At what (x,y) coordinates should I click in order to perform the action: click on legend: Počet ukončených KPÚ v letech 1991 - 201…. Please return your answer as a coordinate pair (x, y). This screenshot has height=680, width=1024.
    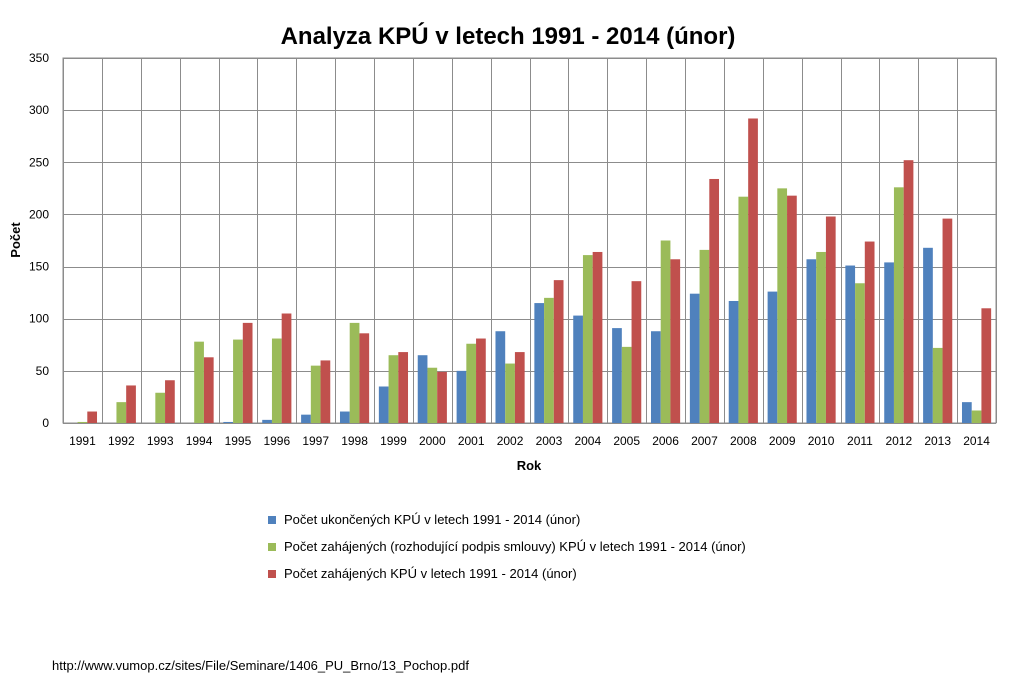
    Looking at the image, I should click on (507, 546).